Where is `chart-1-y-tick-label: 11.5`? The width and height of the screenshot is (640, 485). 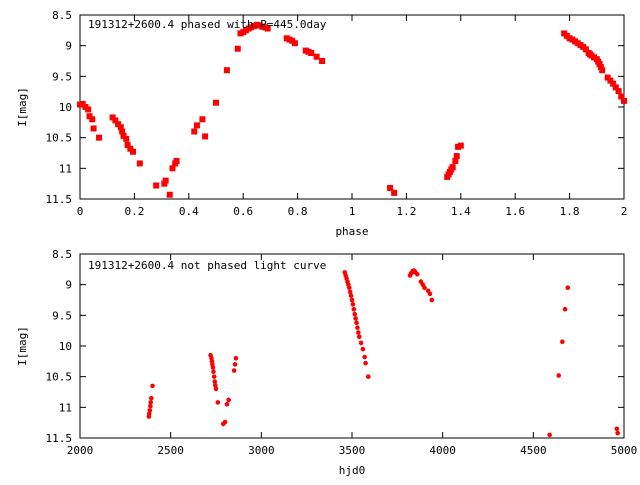 chart-1-y-tick-label: 11.5 is located at coordinates (59, 199).